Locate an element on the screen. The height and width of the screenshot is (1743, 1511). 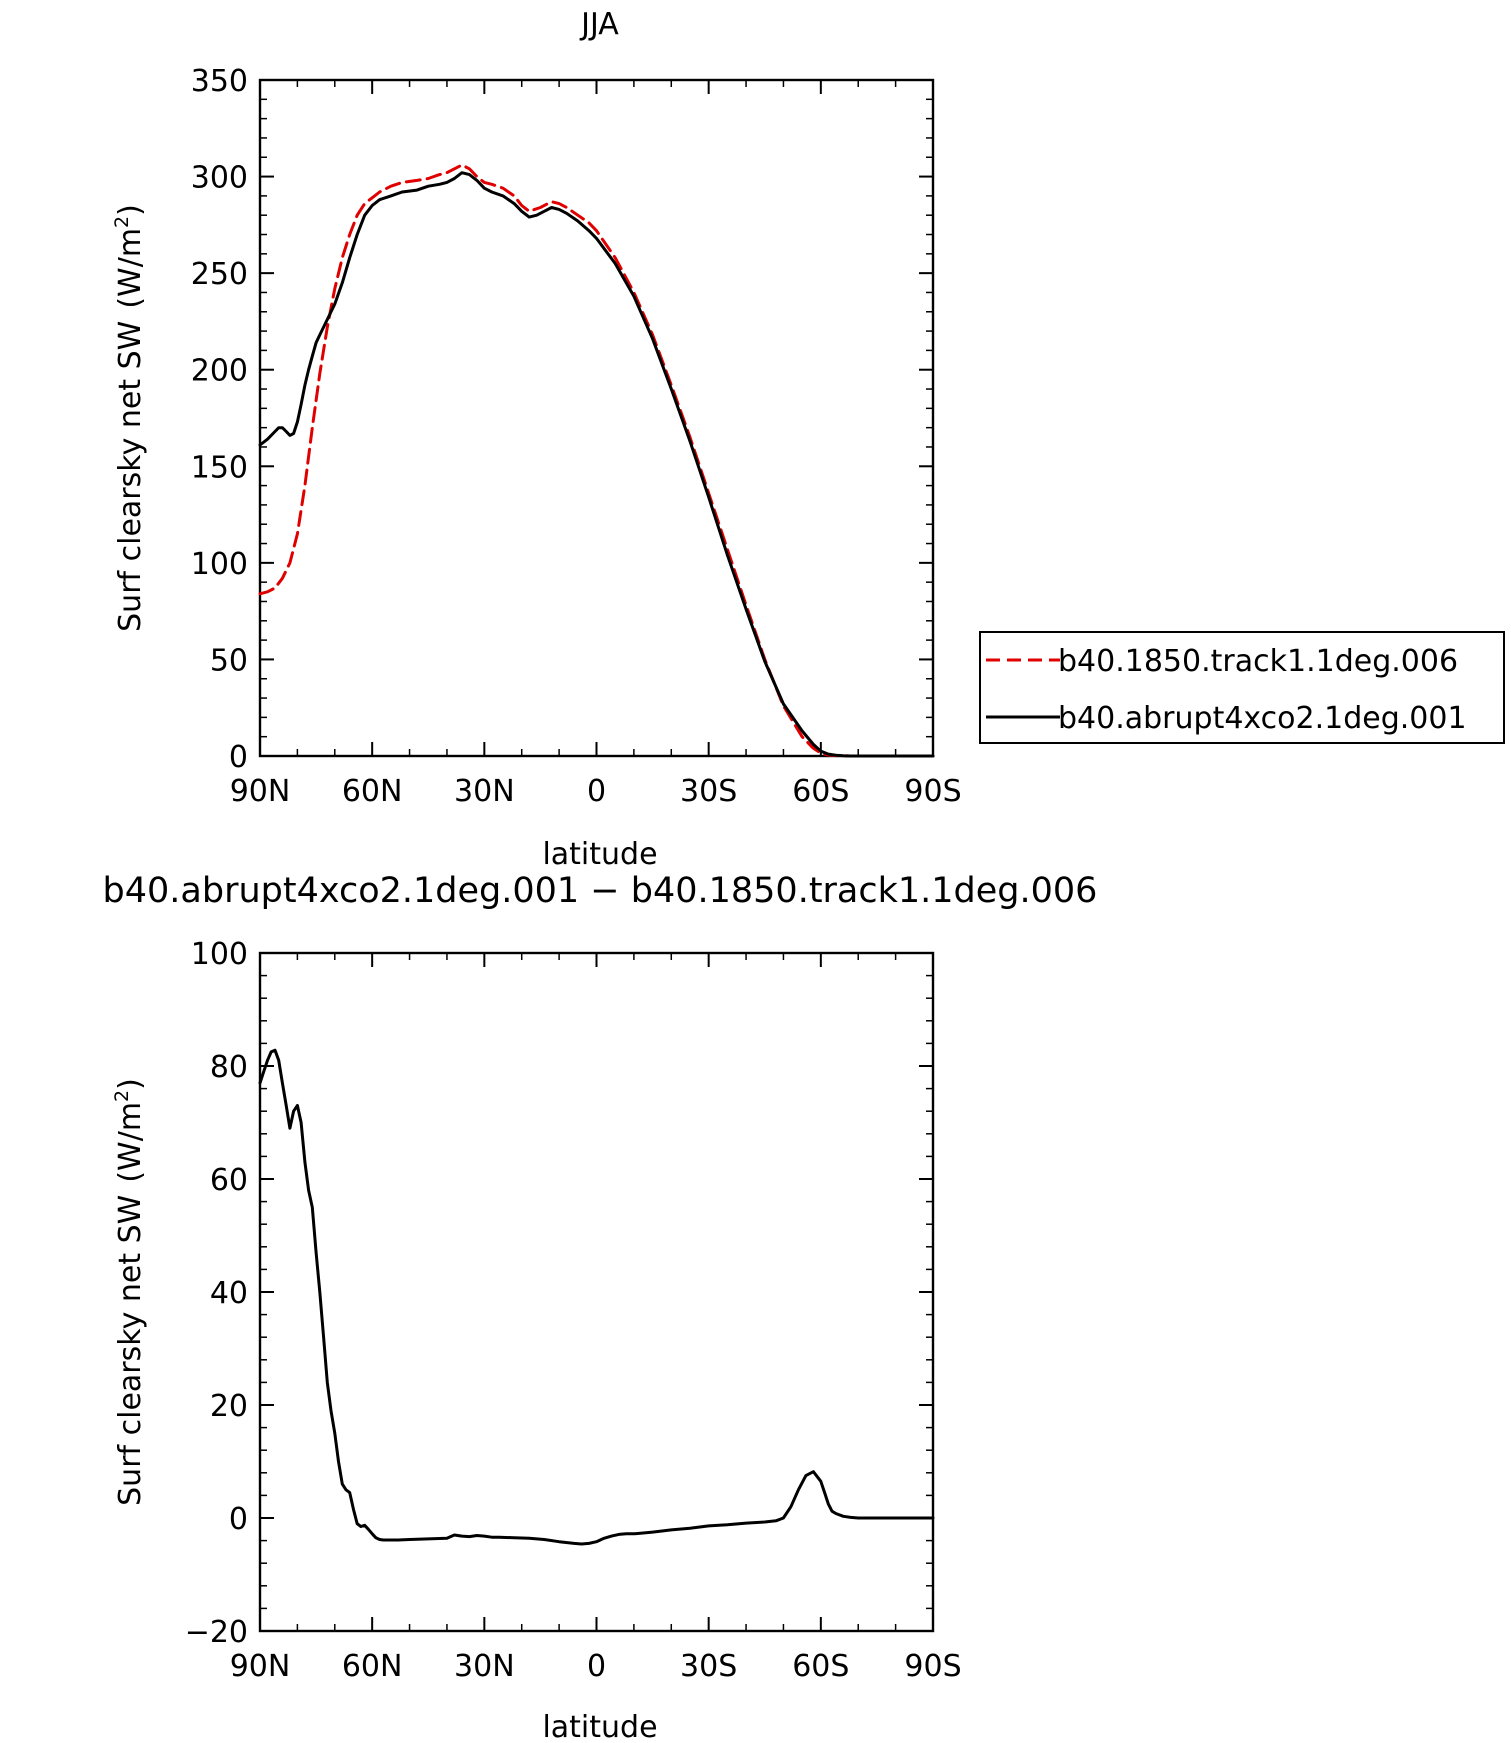
ytick-label: 150 is located at coordinates (219, 467).